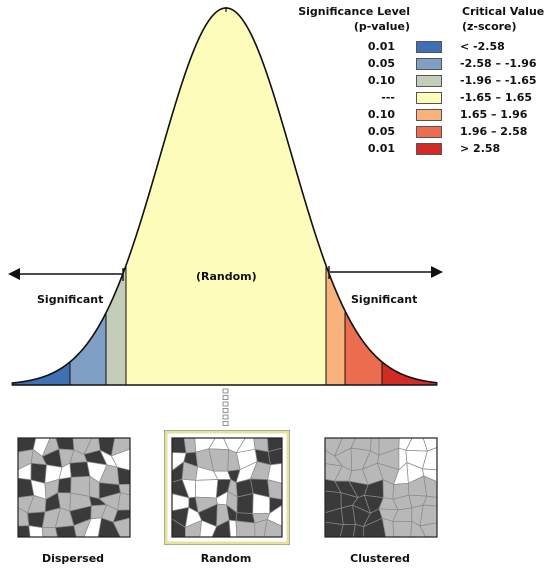 The image size is (550, 572). Describe the element at coordinates (498, 63) in the screenshot. I see `legend-z-score: -2.58 – -1.96` at that location.